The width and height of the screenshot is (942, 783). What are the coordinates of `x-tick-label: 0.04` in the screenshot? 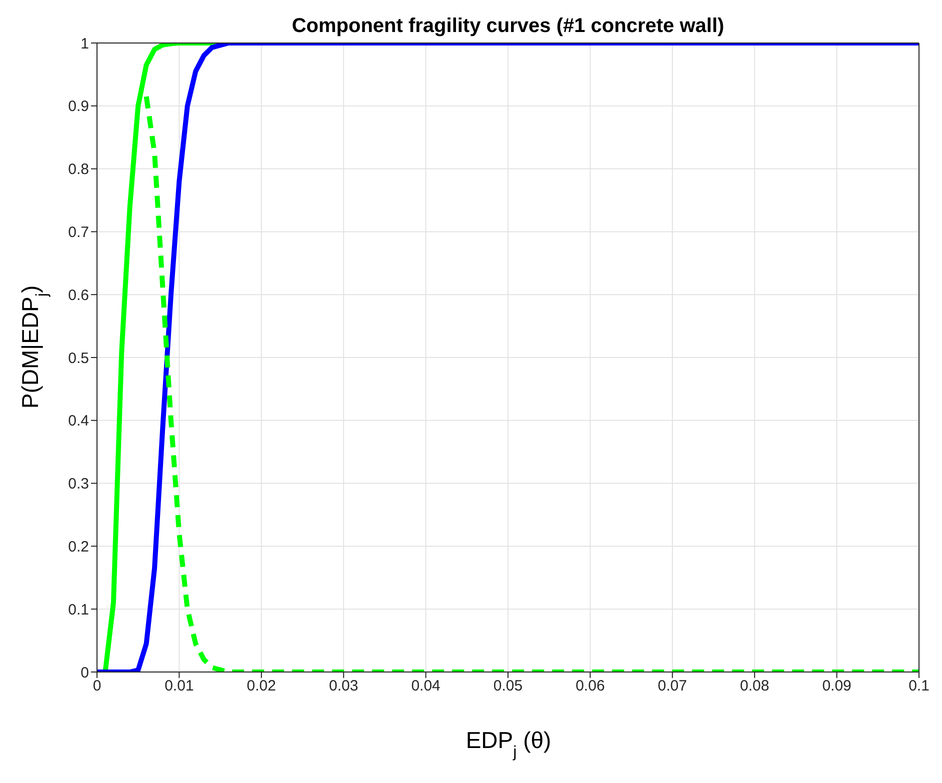 It's located at (425, 686).